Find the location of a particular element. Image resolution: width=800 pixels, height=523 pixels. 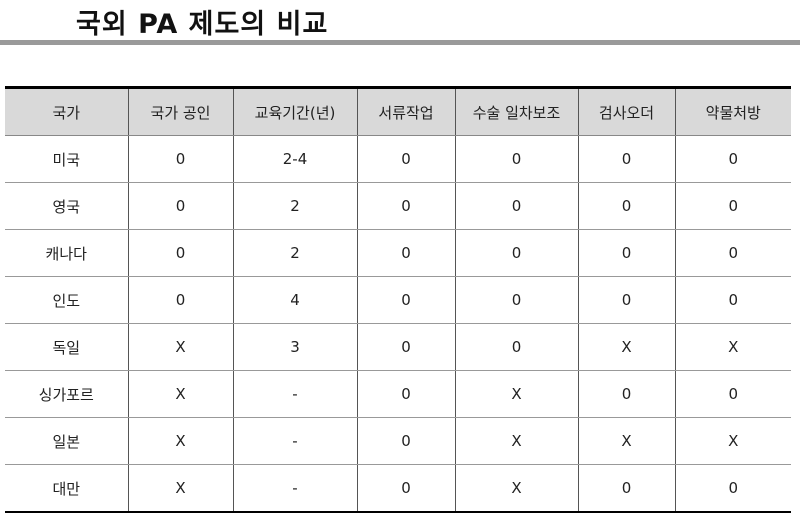

header-row: 국가 국가 공인 교육기간(년) 서류작업 수술 일차보조 검사오더 약물처방 is located at coordinates (398, 111).